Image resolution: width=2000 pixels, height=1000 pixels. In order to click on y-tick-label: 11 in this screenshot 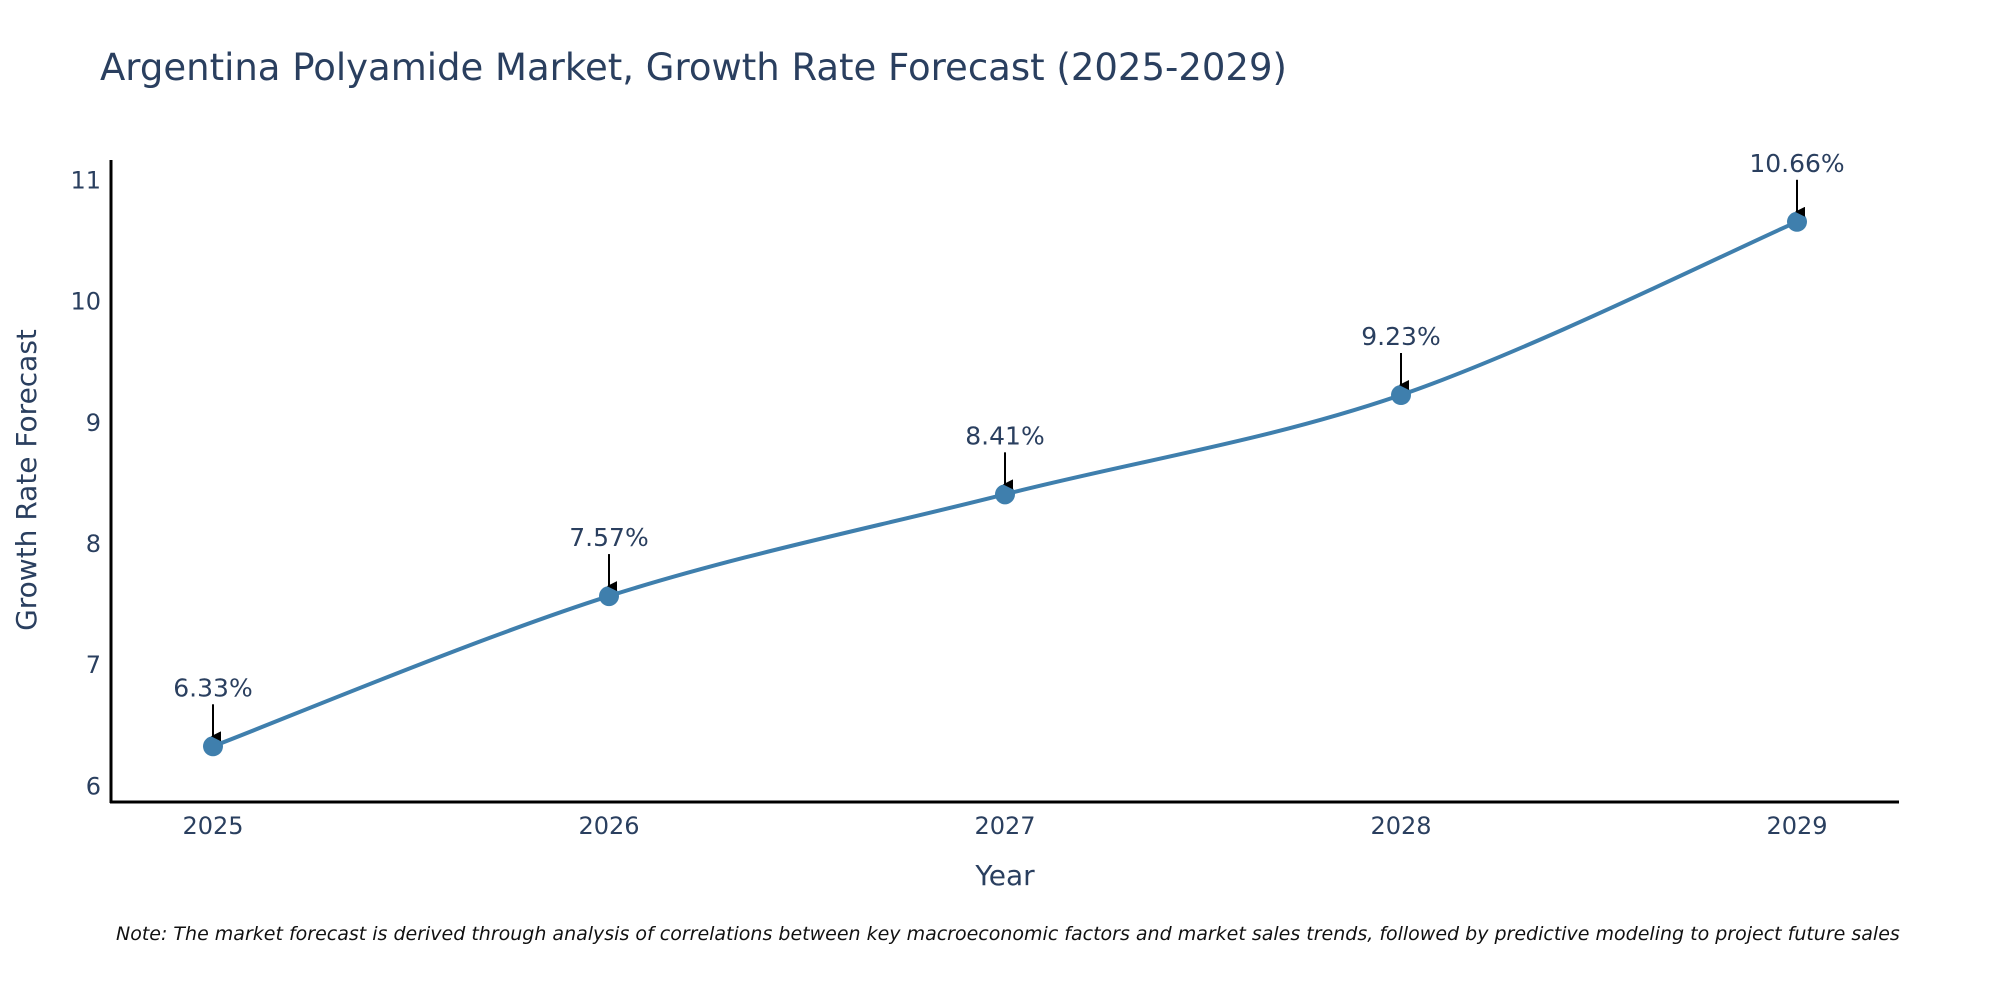, I will do `click(85, 181)`.